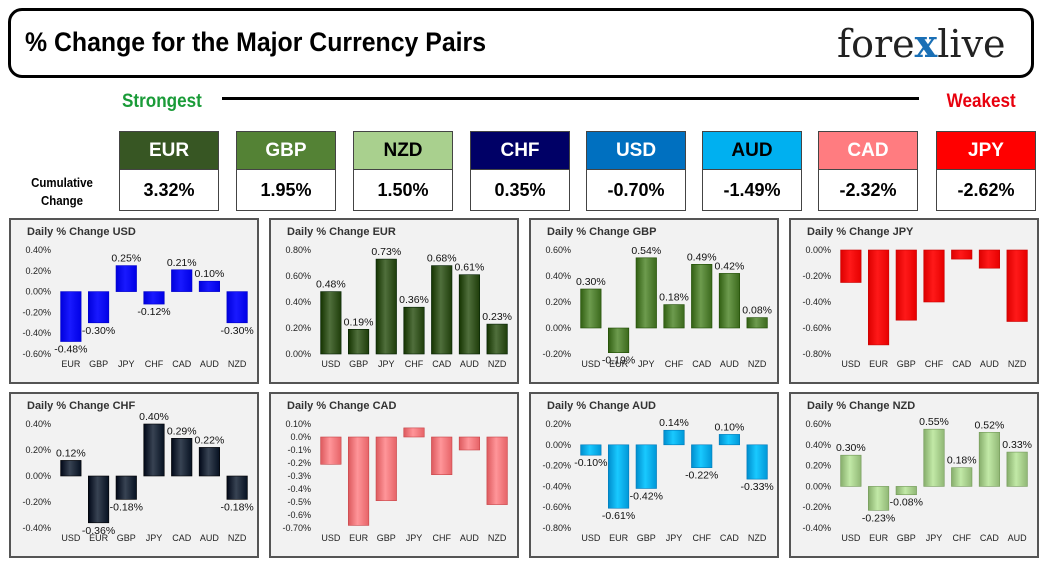 This screenshot has height=573, width=1044. Describe the element at coordinates (497, 317) in the screenshot. I see `data-label: 0.23%` at that location.